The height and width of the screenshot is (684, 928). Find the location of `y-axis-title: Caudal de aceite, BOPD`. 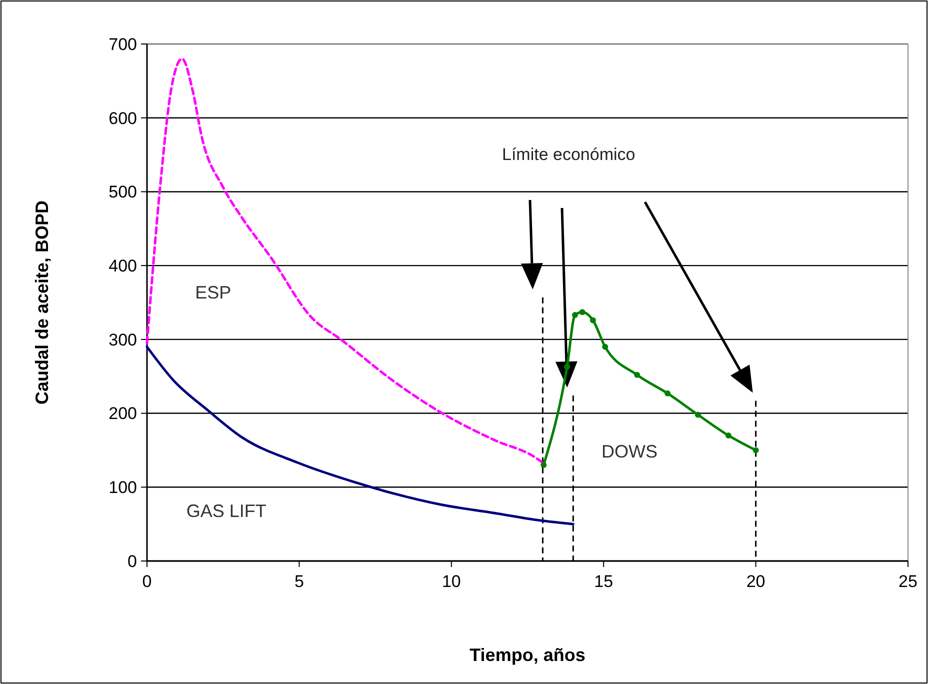

y-axis-title: Caudal de aceite, BOPD is located at coordinates (42, 302).